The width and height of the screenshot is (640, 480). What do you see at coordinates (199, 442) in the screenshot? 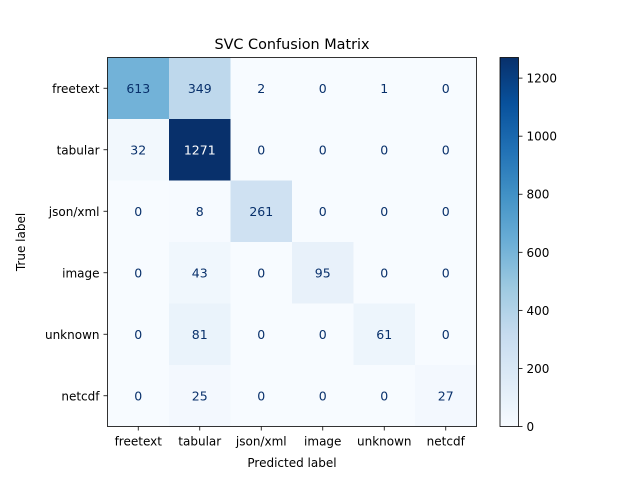
I see `x-tick-label: tabular` at bounding box center [199, 442].